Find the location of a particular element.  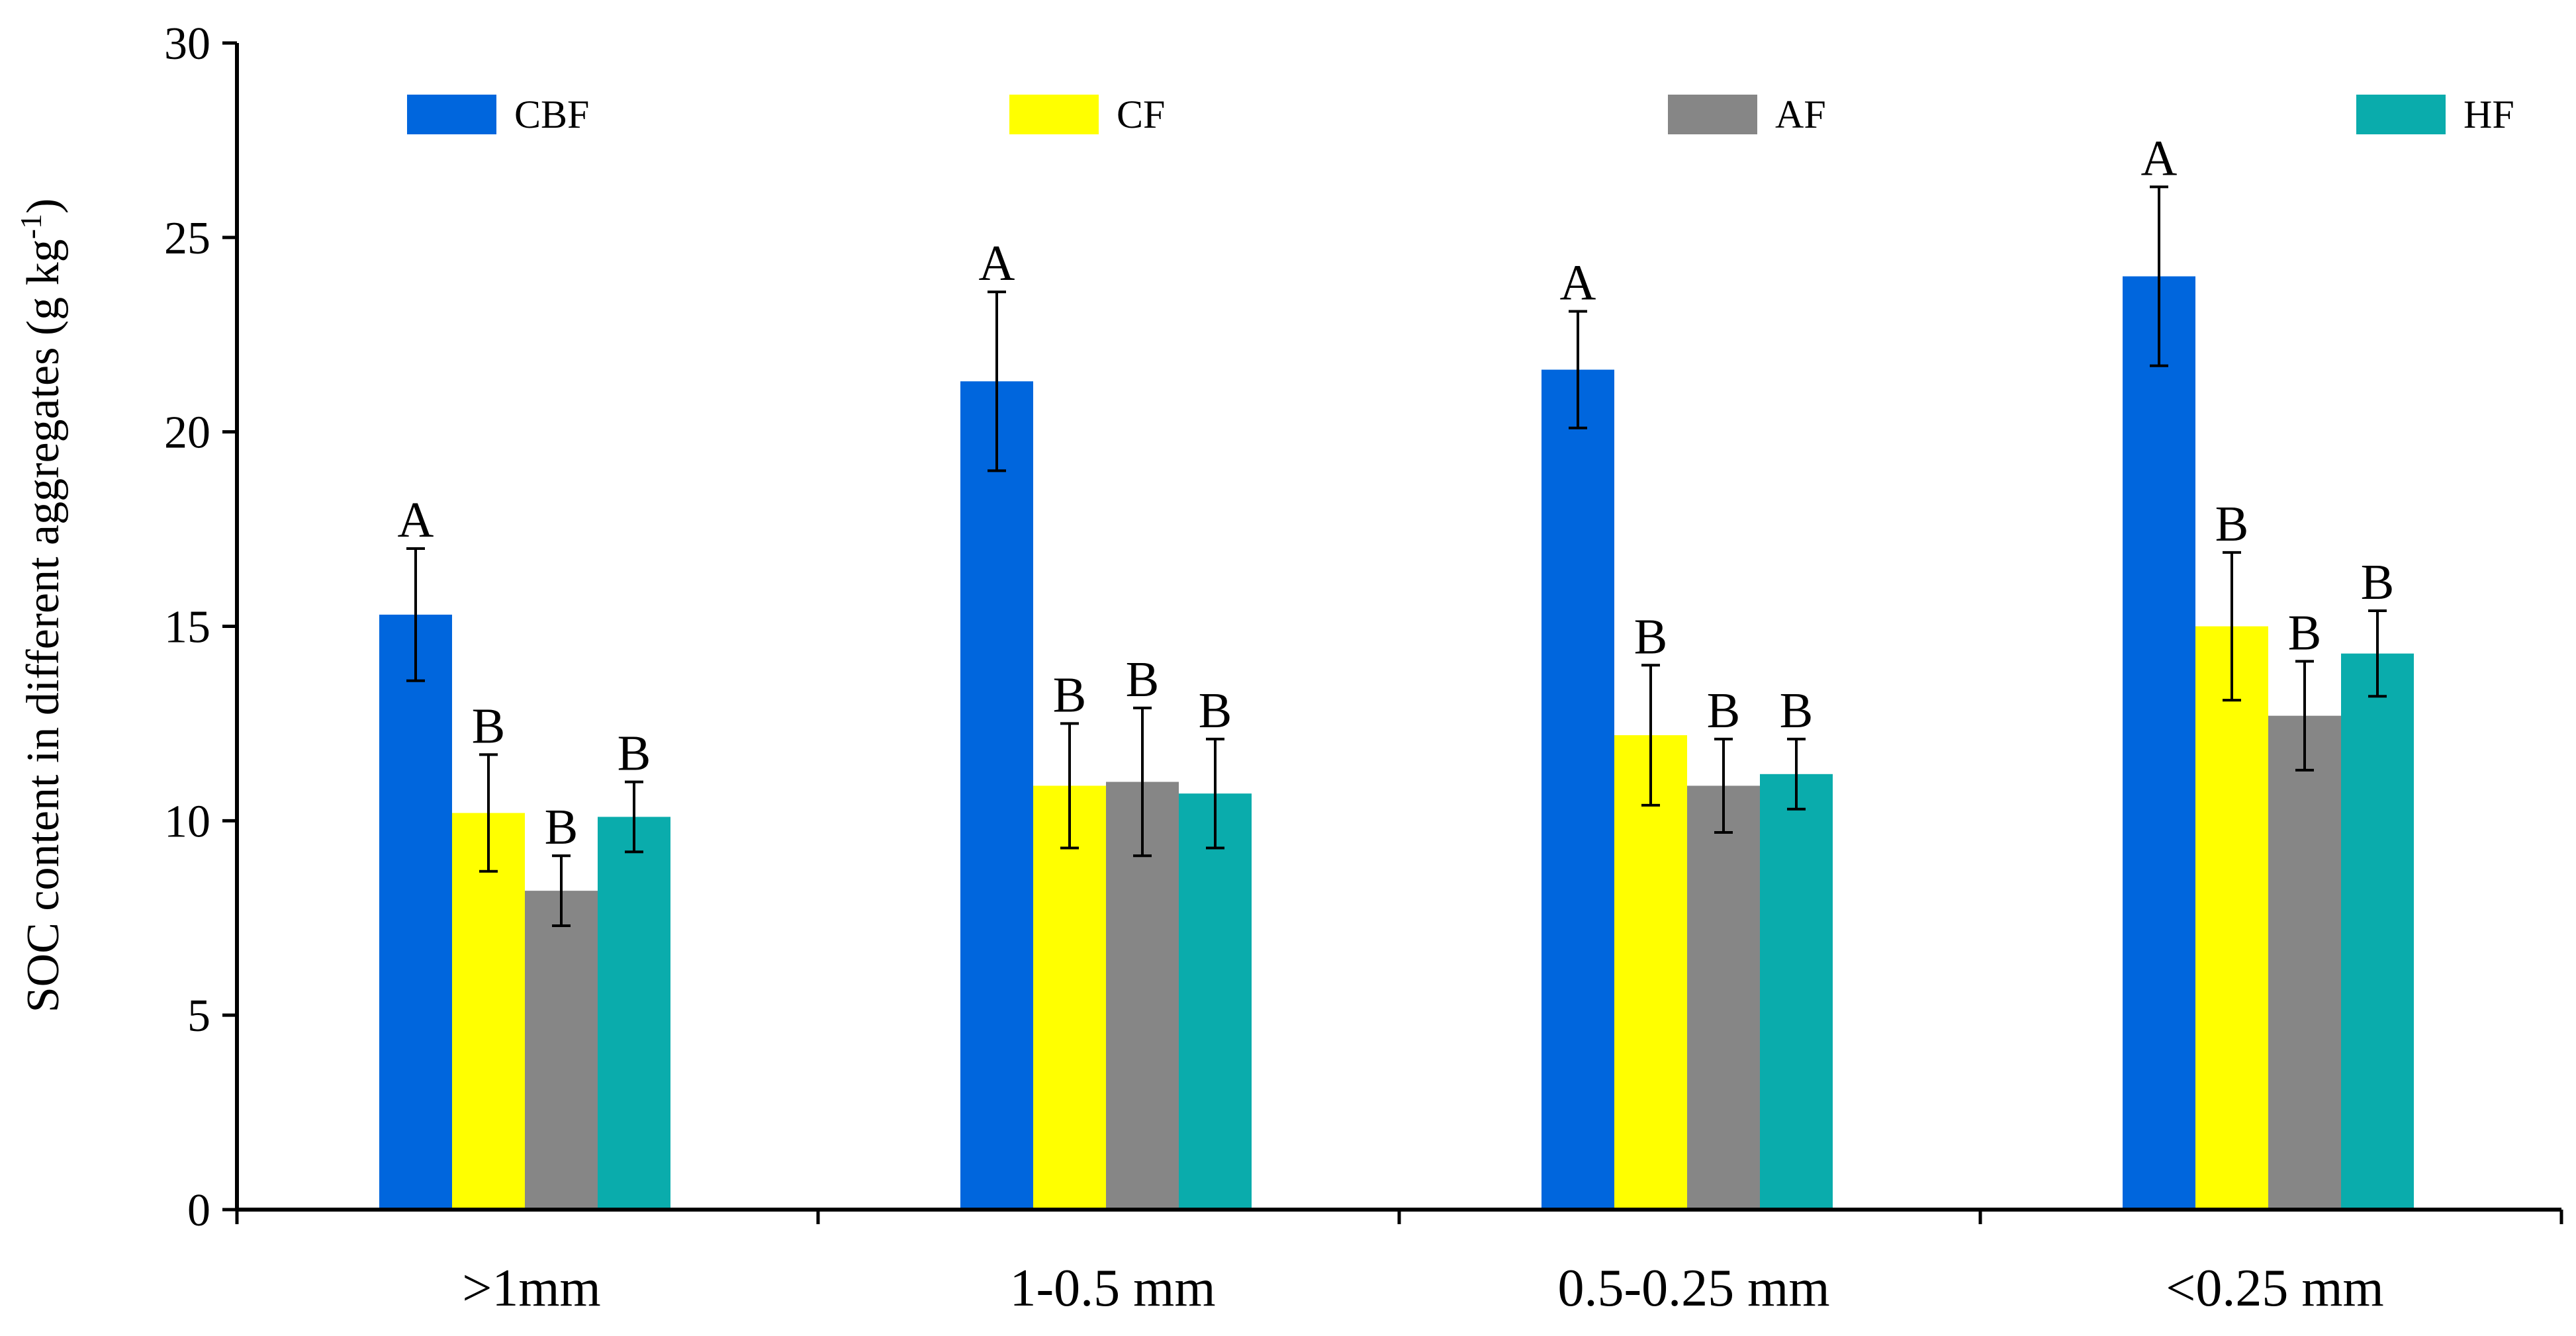

y-tick-label: 20 is located at coordinates (187, 434).